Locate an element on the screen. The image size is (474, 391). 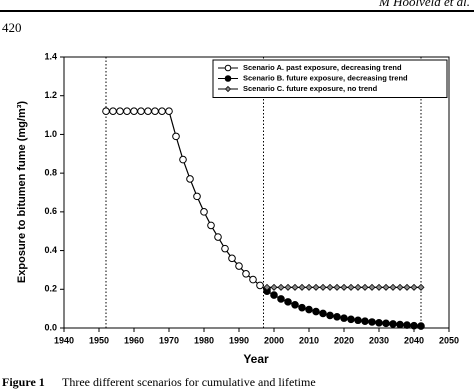
legend-box is located at coordinates (330, 78).